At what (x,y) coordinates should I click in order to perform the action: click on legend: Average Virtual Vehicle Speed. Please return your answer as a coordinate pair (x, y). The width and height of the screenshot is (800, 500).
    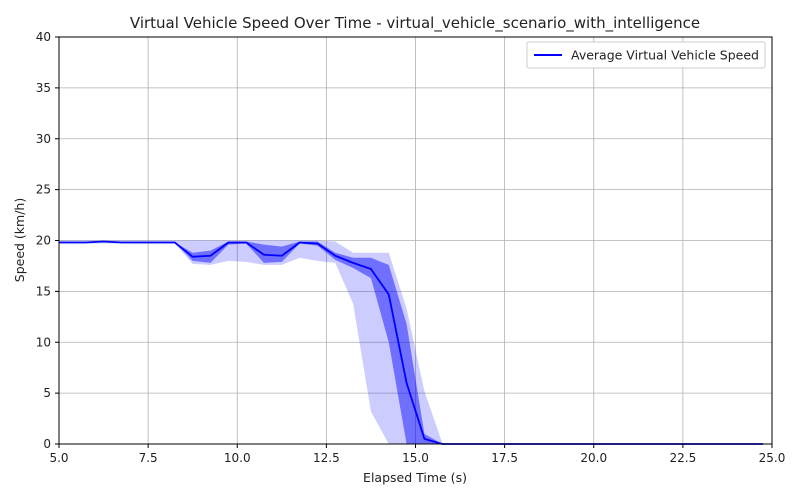
    Looking at the image, I should click on (646, 55).